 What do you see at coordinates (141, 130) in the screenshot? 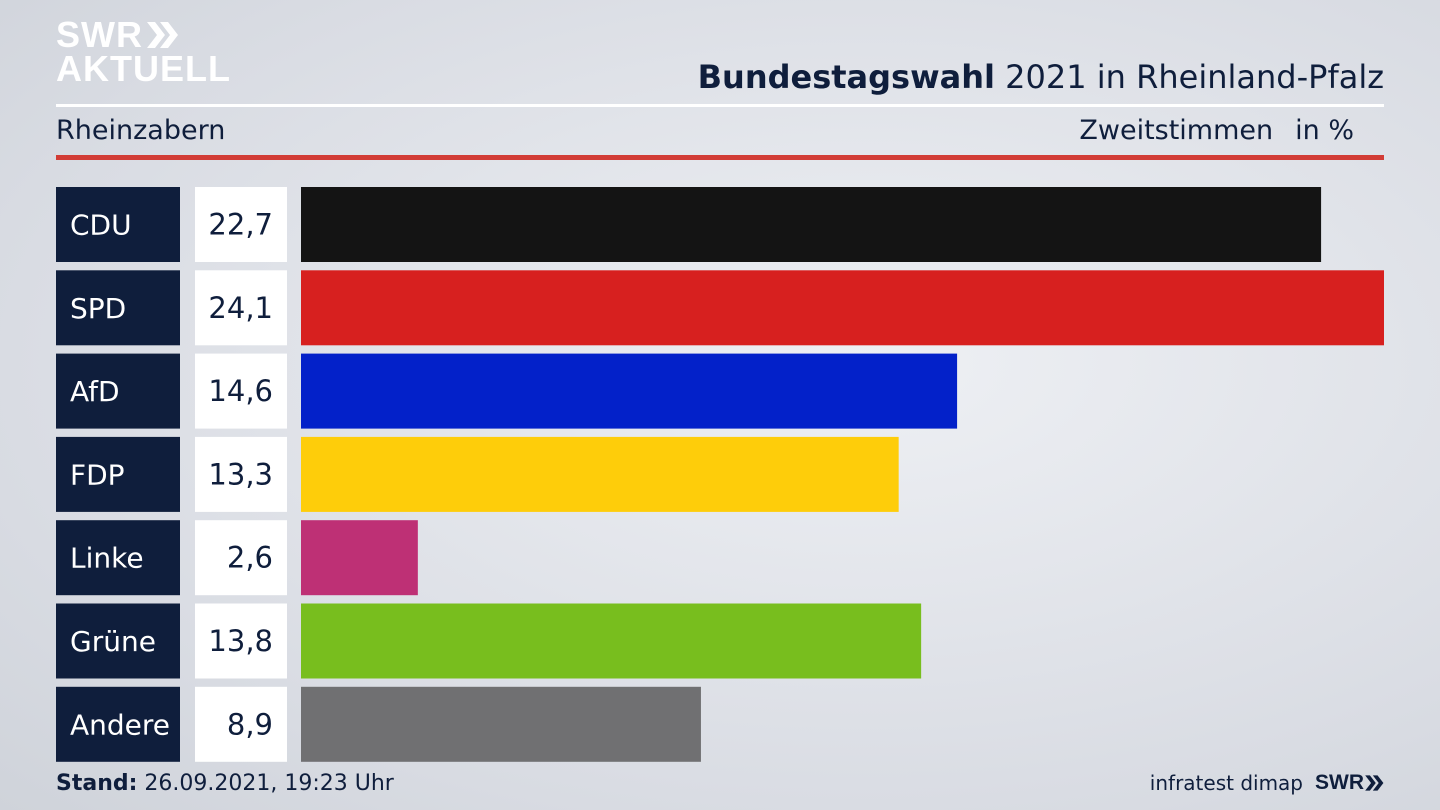
I see `region-label: Rheinzabern` at bounding box center [141, 130].